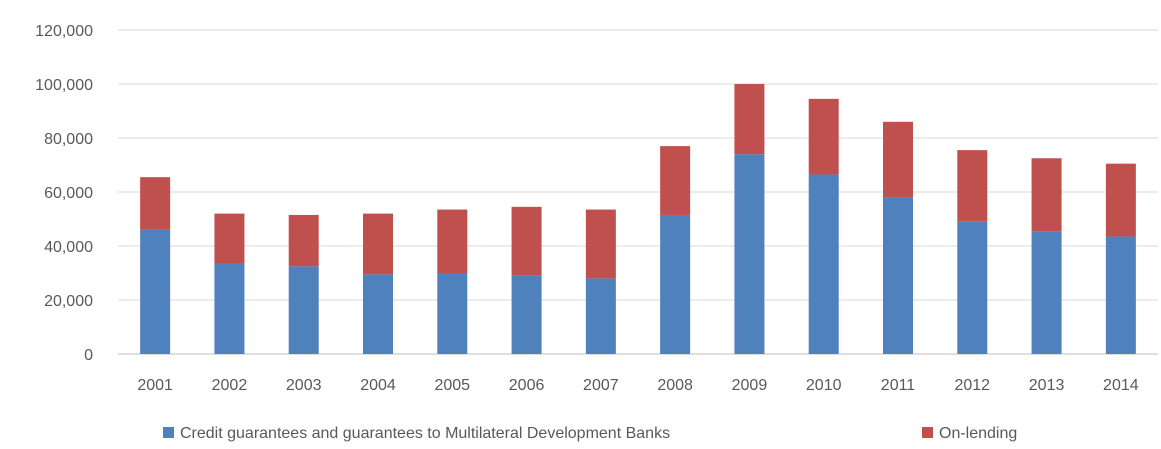 This screenshot has height=449, width=1161. I want to click on y-tick-label: 0, so click(88, 355).